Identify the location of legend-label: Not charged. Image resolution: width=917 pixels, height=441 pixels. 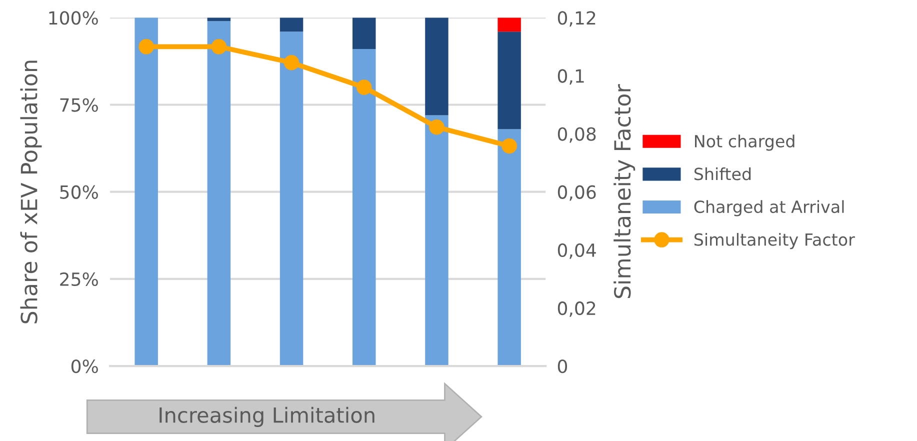
(744, 142).